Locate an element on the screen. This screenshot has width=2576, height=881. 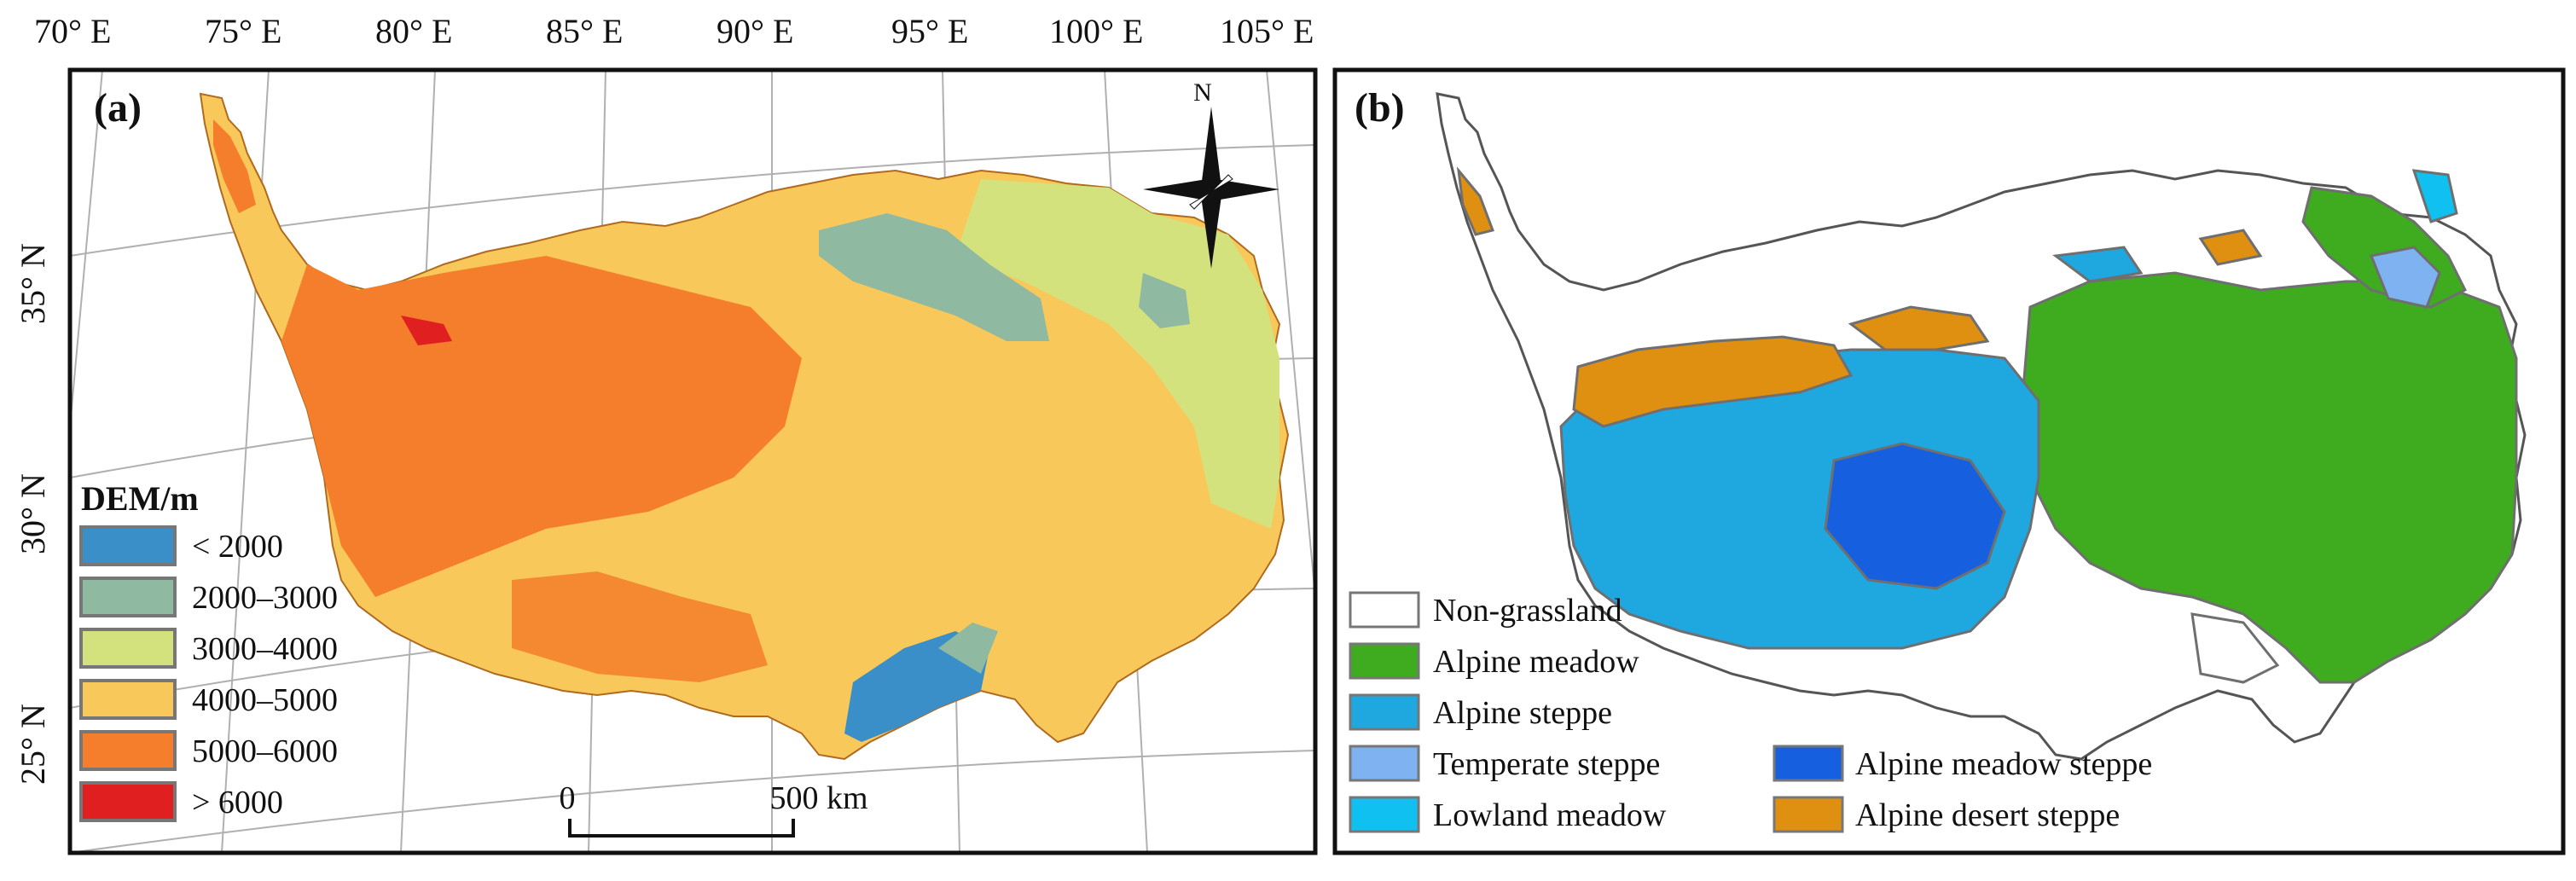
dem-legend-item: 2000–3000 is located at coordinates (208, 597).